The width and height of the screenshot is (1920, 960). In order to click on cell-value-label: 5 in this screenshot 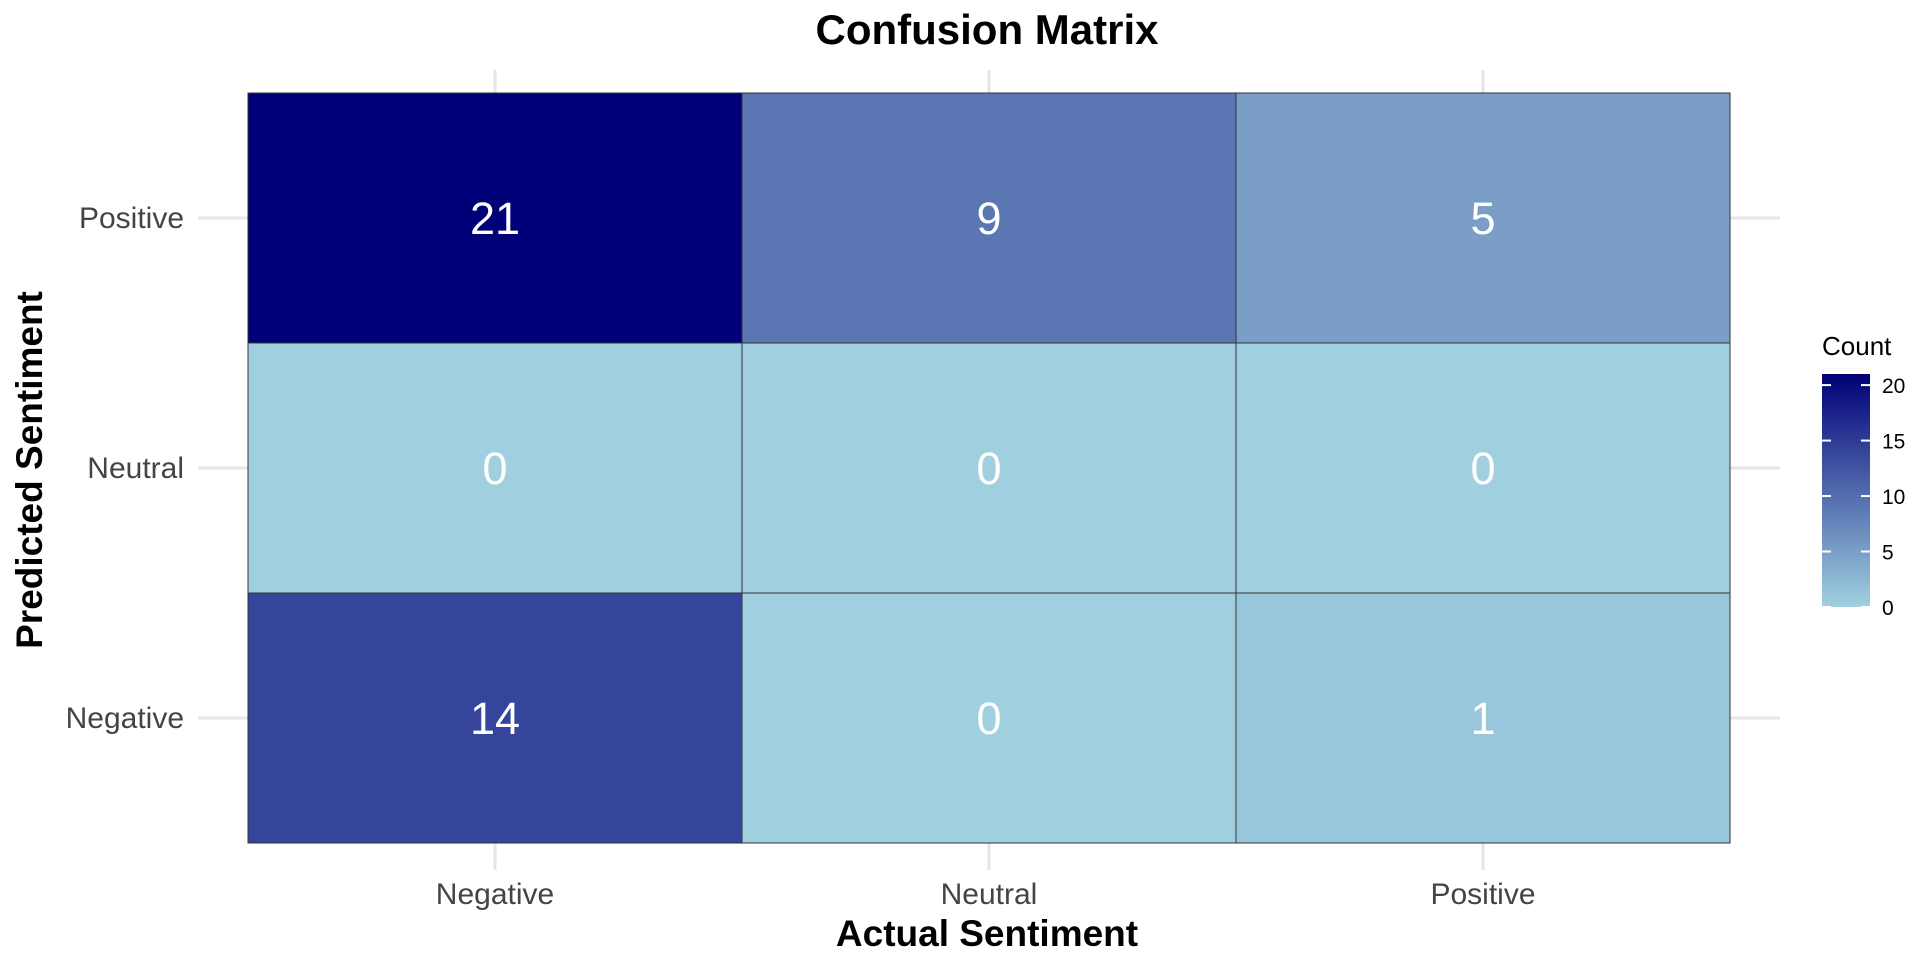, I will do `click(1482, 218)`.